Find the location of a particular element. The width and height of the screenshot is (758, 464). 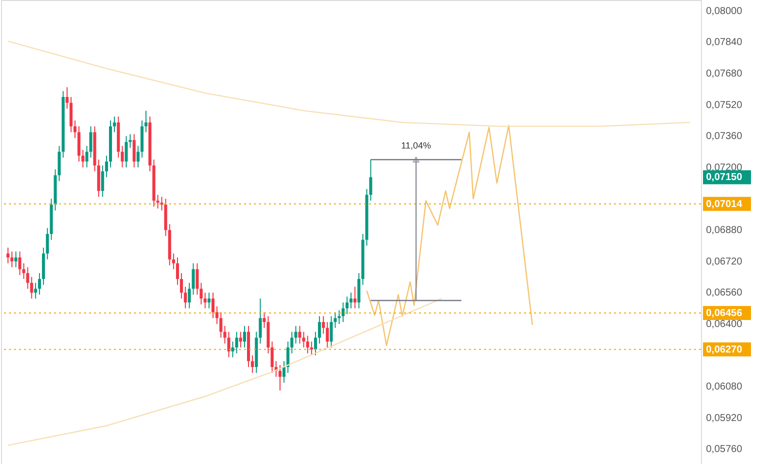

y-tick-label: 0,06080 is located at coordinates (724, 387).